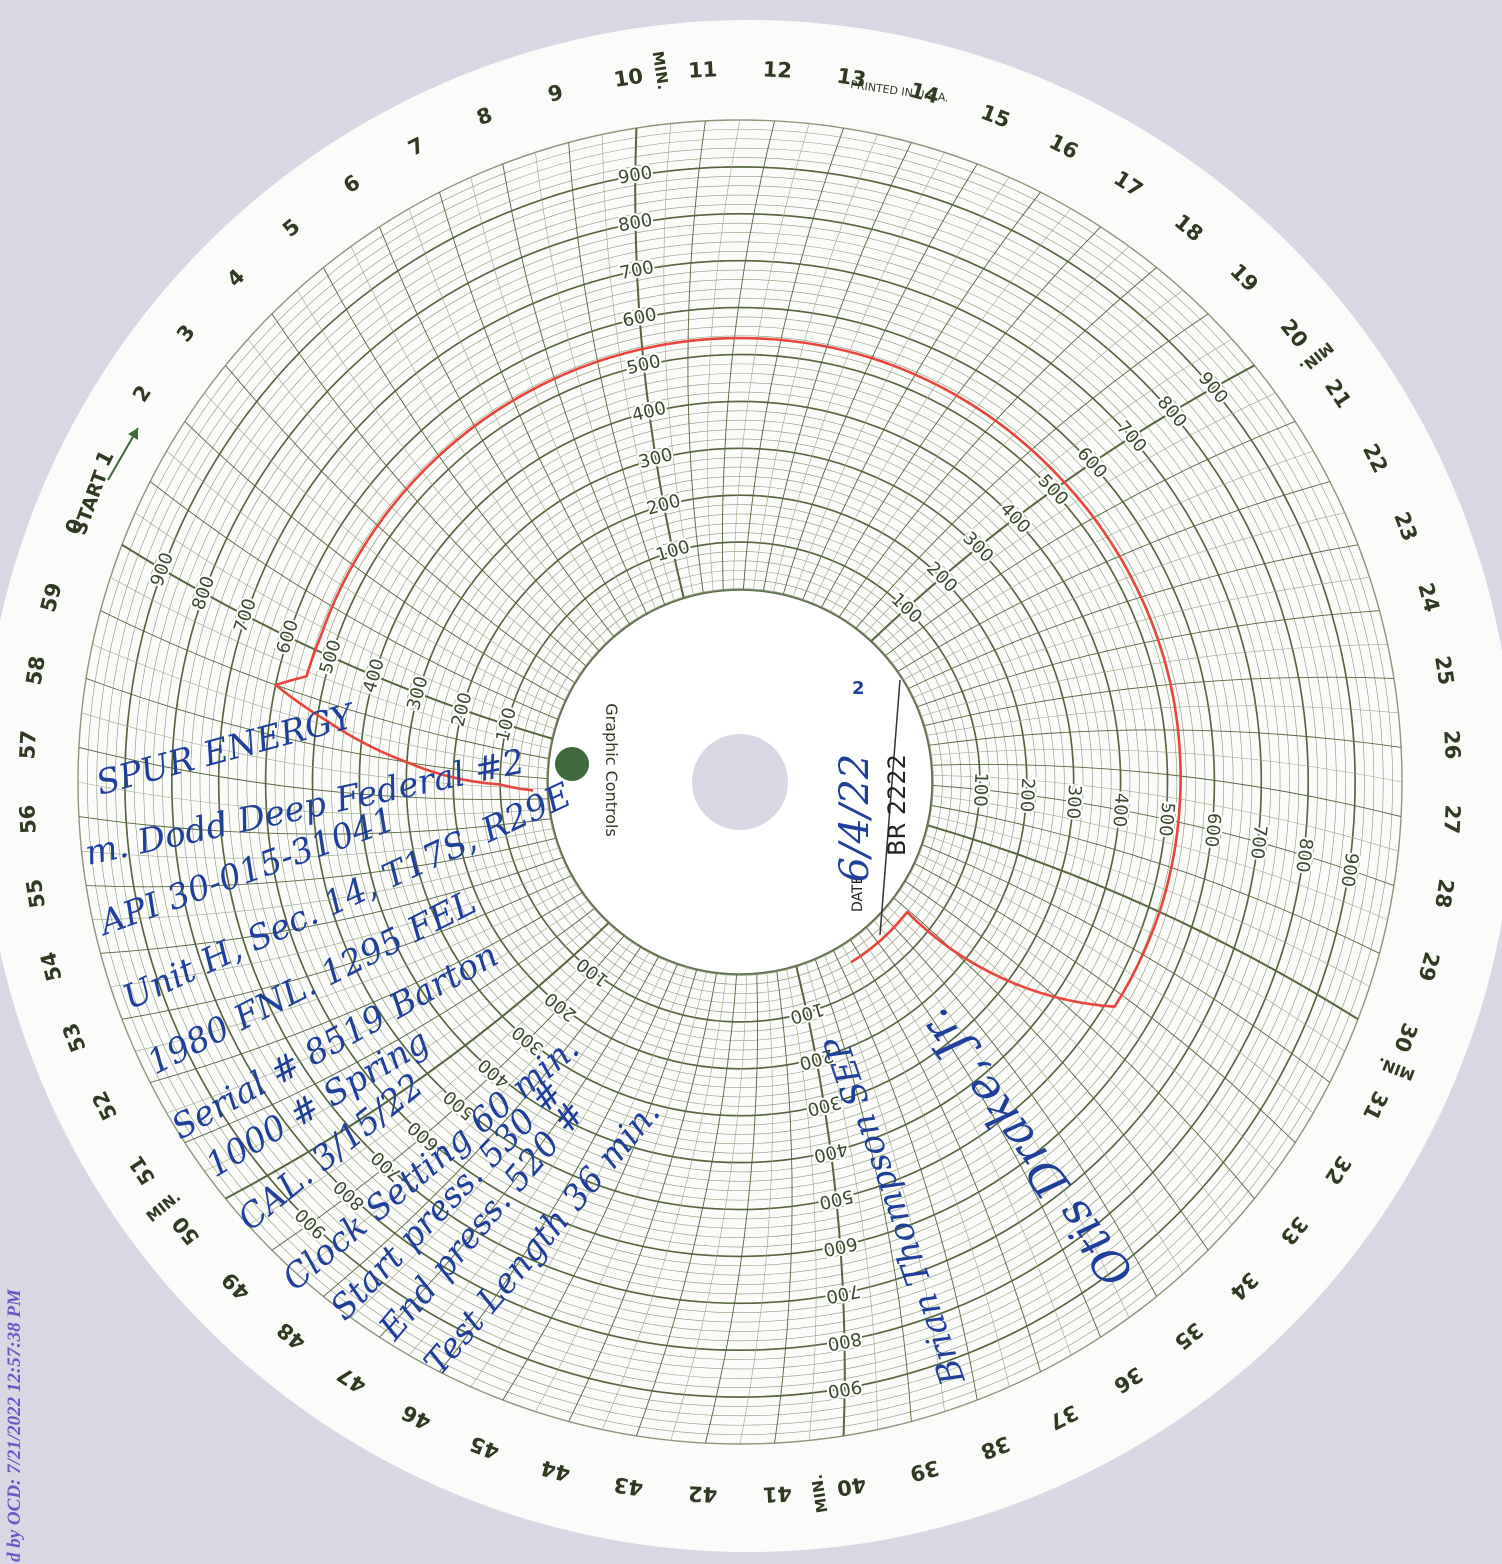 The image size is (1502, 1564). I want to click on x-tick-label: 12, so click(777, 69).